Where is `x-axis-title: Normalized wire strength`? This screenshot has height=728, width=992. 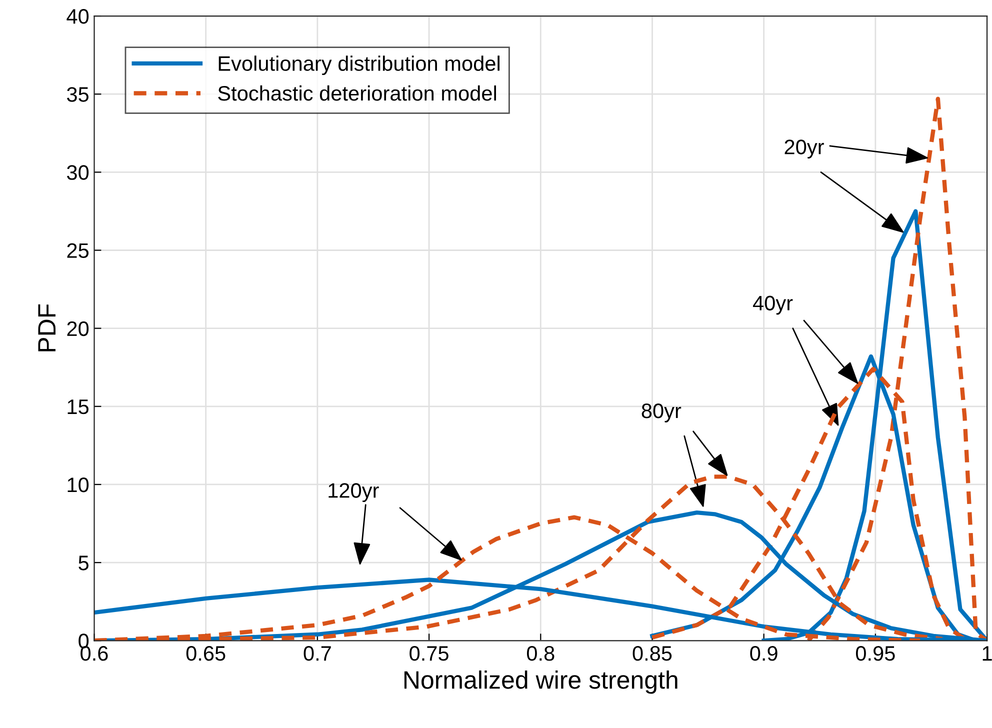 x-axis-title: Normalized wire strength is located at coordinates (541, 682).